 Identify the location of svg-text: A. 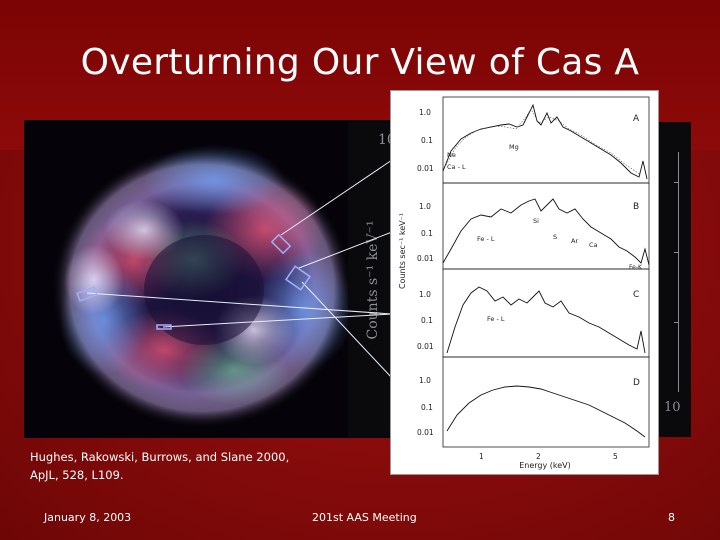
(636, 119).